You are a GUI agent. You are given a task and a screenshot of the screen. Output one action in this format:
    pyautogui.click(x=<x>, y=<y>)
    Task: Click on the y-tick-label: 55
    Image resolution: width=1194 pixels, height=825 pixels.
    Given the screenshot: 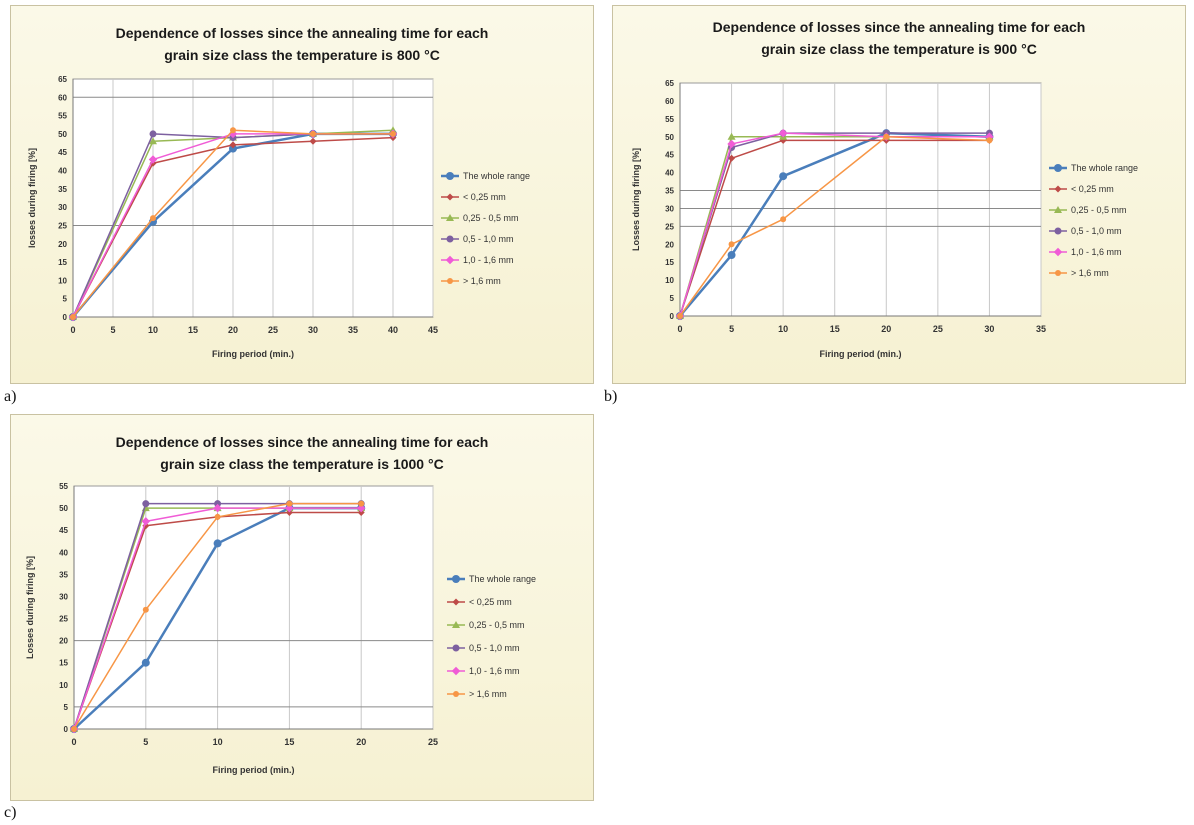 What is the action you would take?
    pyautogui.click(x=63, y=486)
    